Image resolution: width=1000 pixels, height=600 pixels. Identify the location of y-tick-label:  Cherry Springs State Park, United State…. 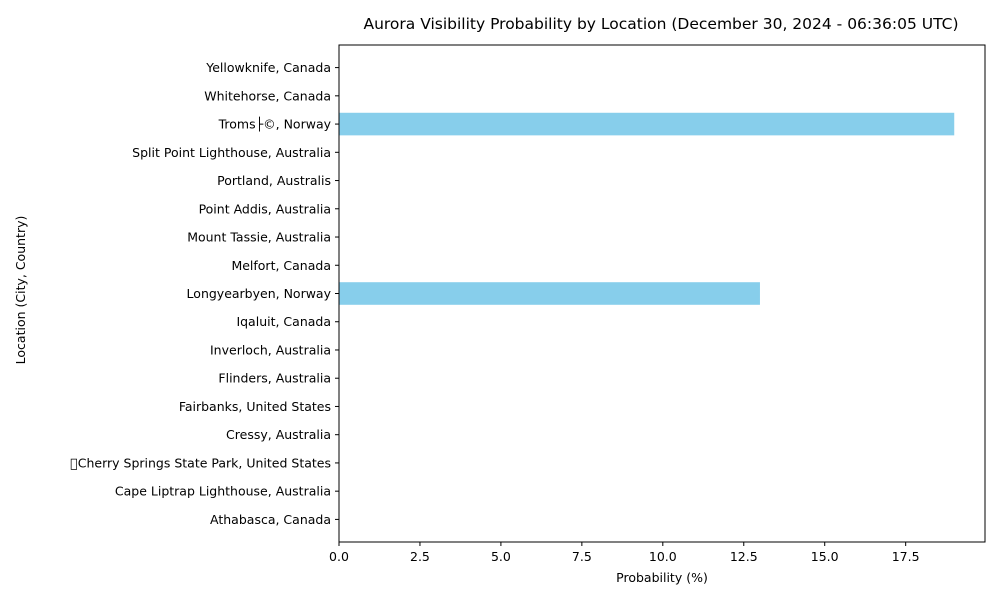
(200, 462).